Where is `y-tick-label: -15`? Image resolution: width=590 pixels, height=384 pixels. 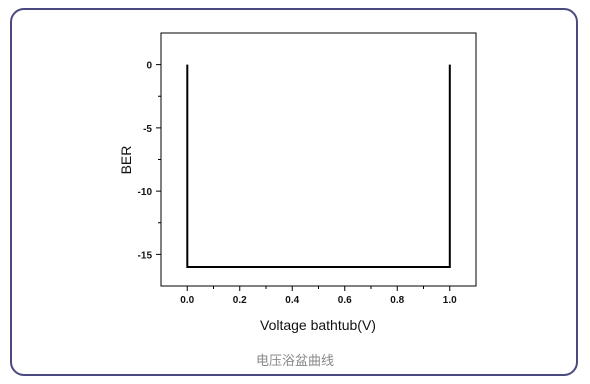 y-tick-label: -15 is located at coordinates (145, 255).